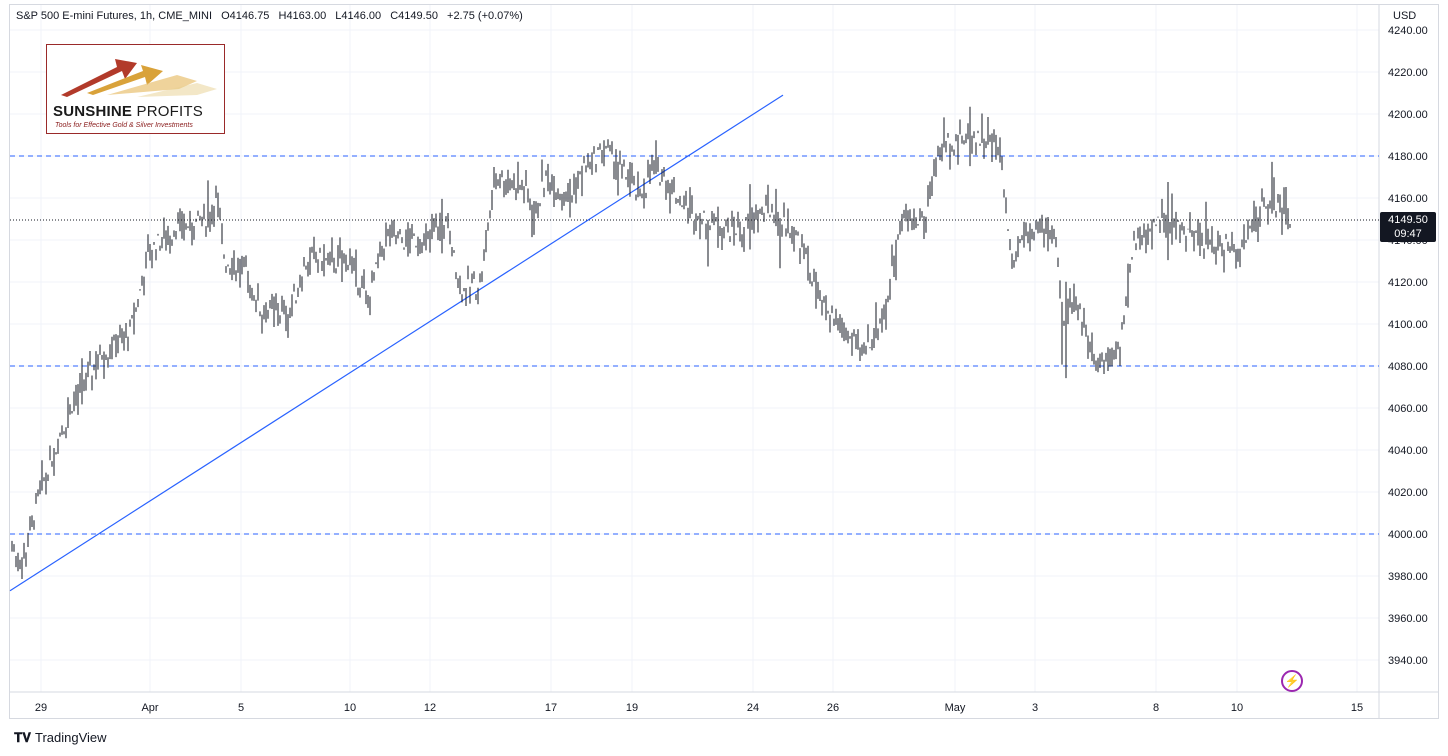  Describe the element at coordinates (430, 708) in the screenshot. I see `x-tick-label: 12` at that location.